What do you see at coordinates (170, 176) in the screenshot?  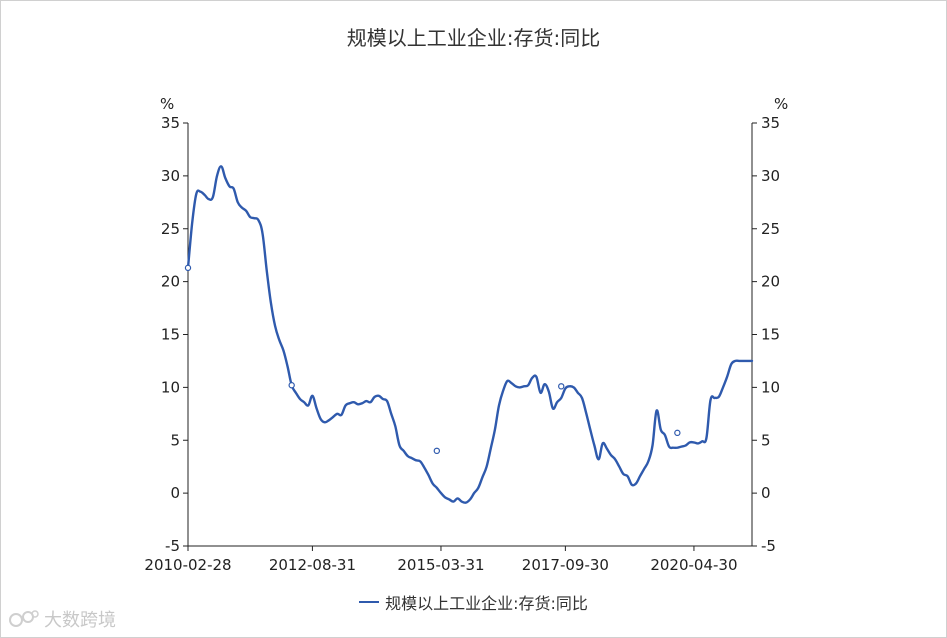 I see `y-tick-label-left: 30` at bounding box center [170, 176].